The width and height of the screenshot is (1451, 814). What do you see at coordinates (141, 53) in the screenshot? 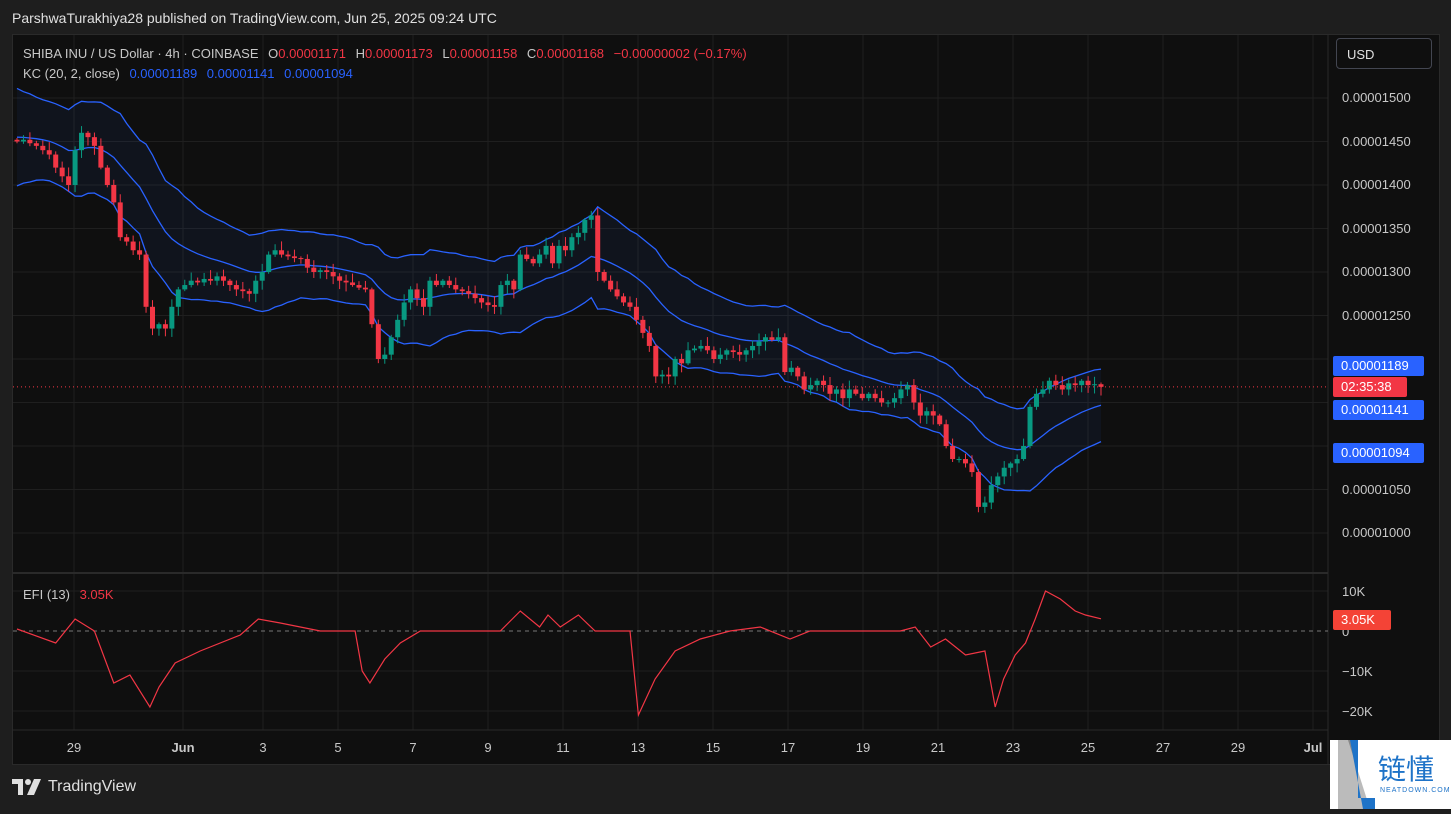
I see `symbol-title: SHIBA INU / US Dollar · 4h · COINBASE` at bounding box center [141, 53].